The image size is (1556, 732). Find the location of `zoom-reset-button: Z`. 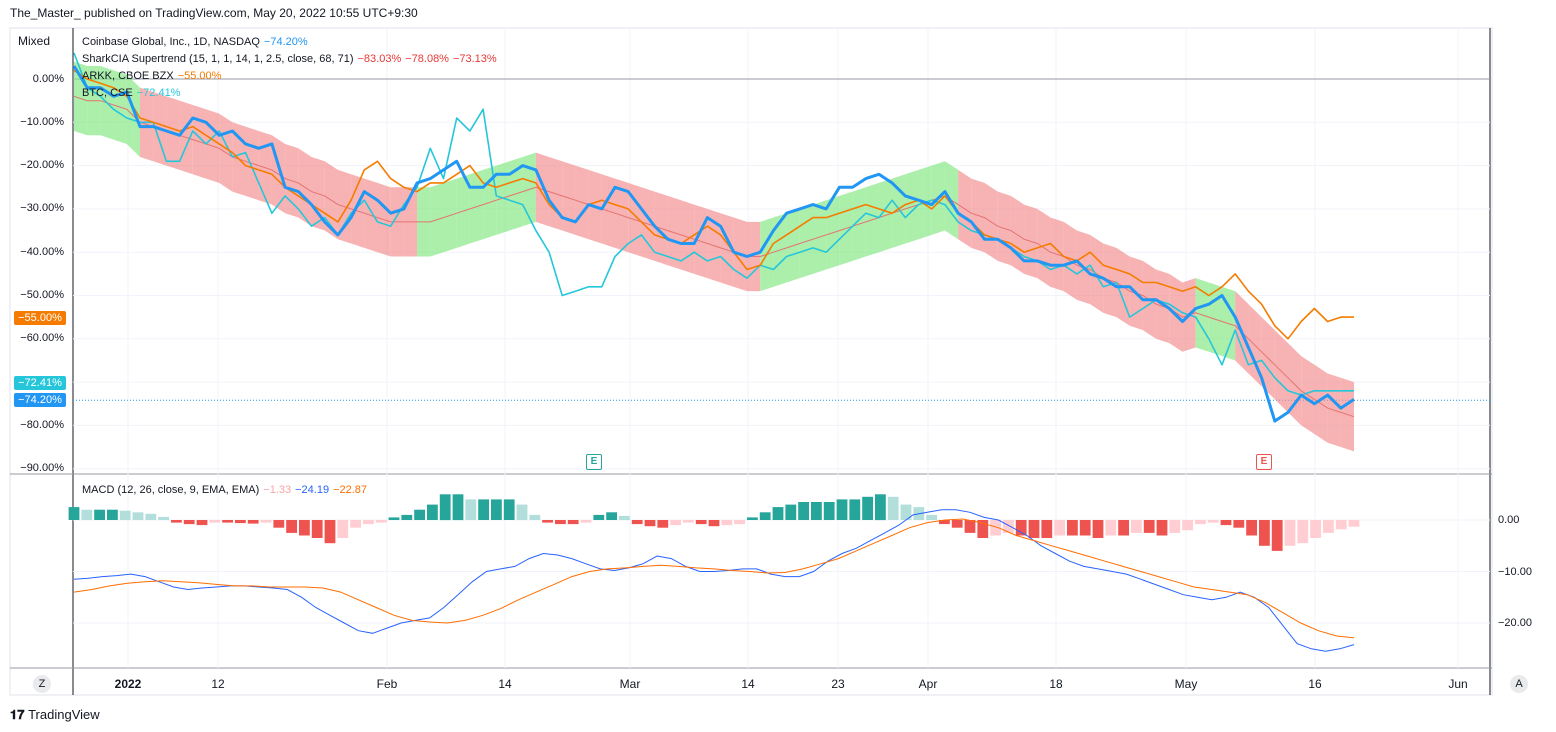

zoom-reset-button: Z is located at coordinates (42, 684).